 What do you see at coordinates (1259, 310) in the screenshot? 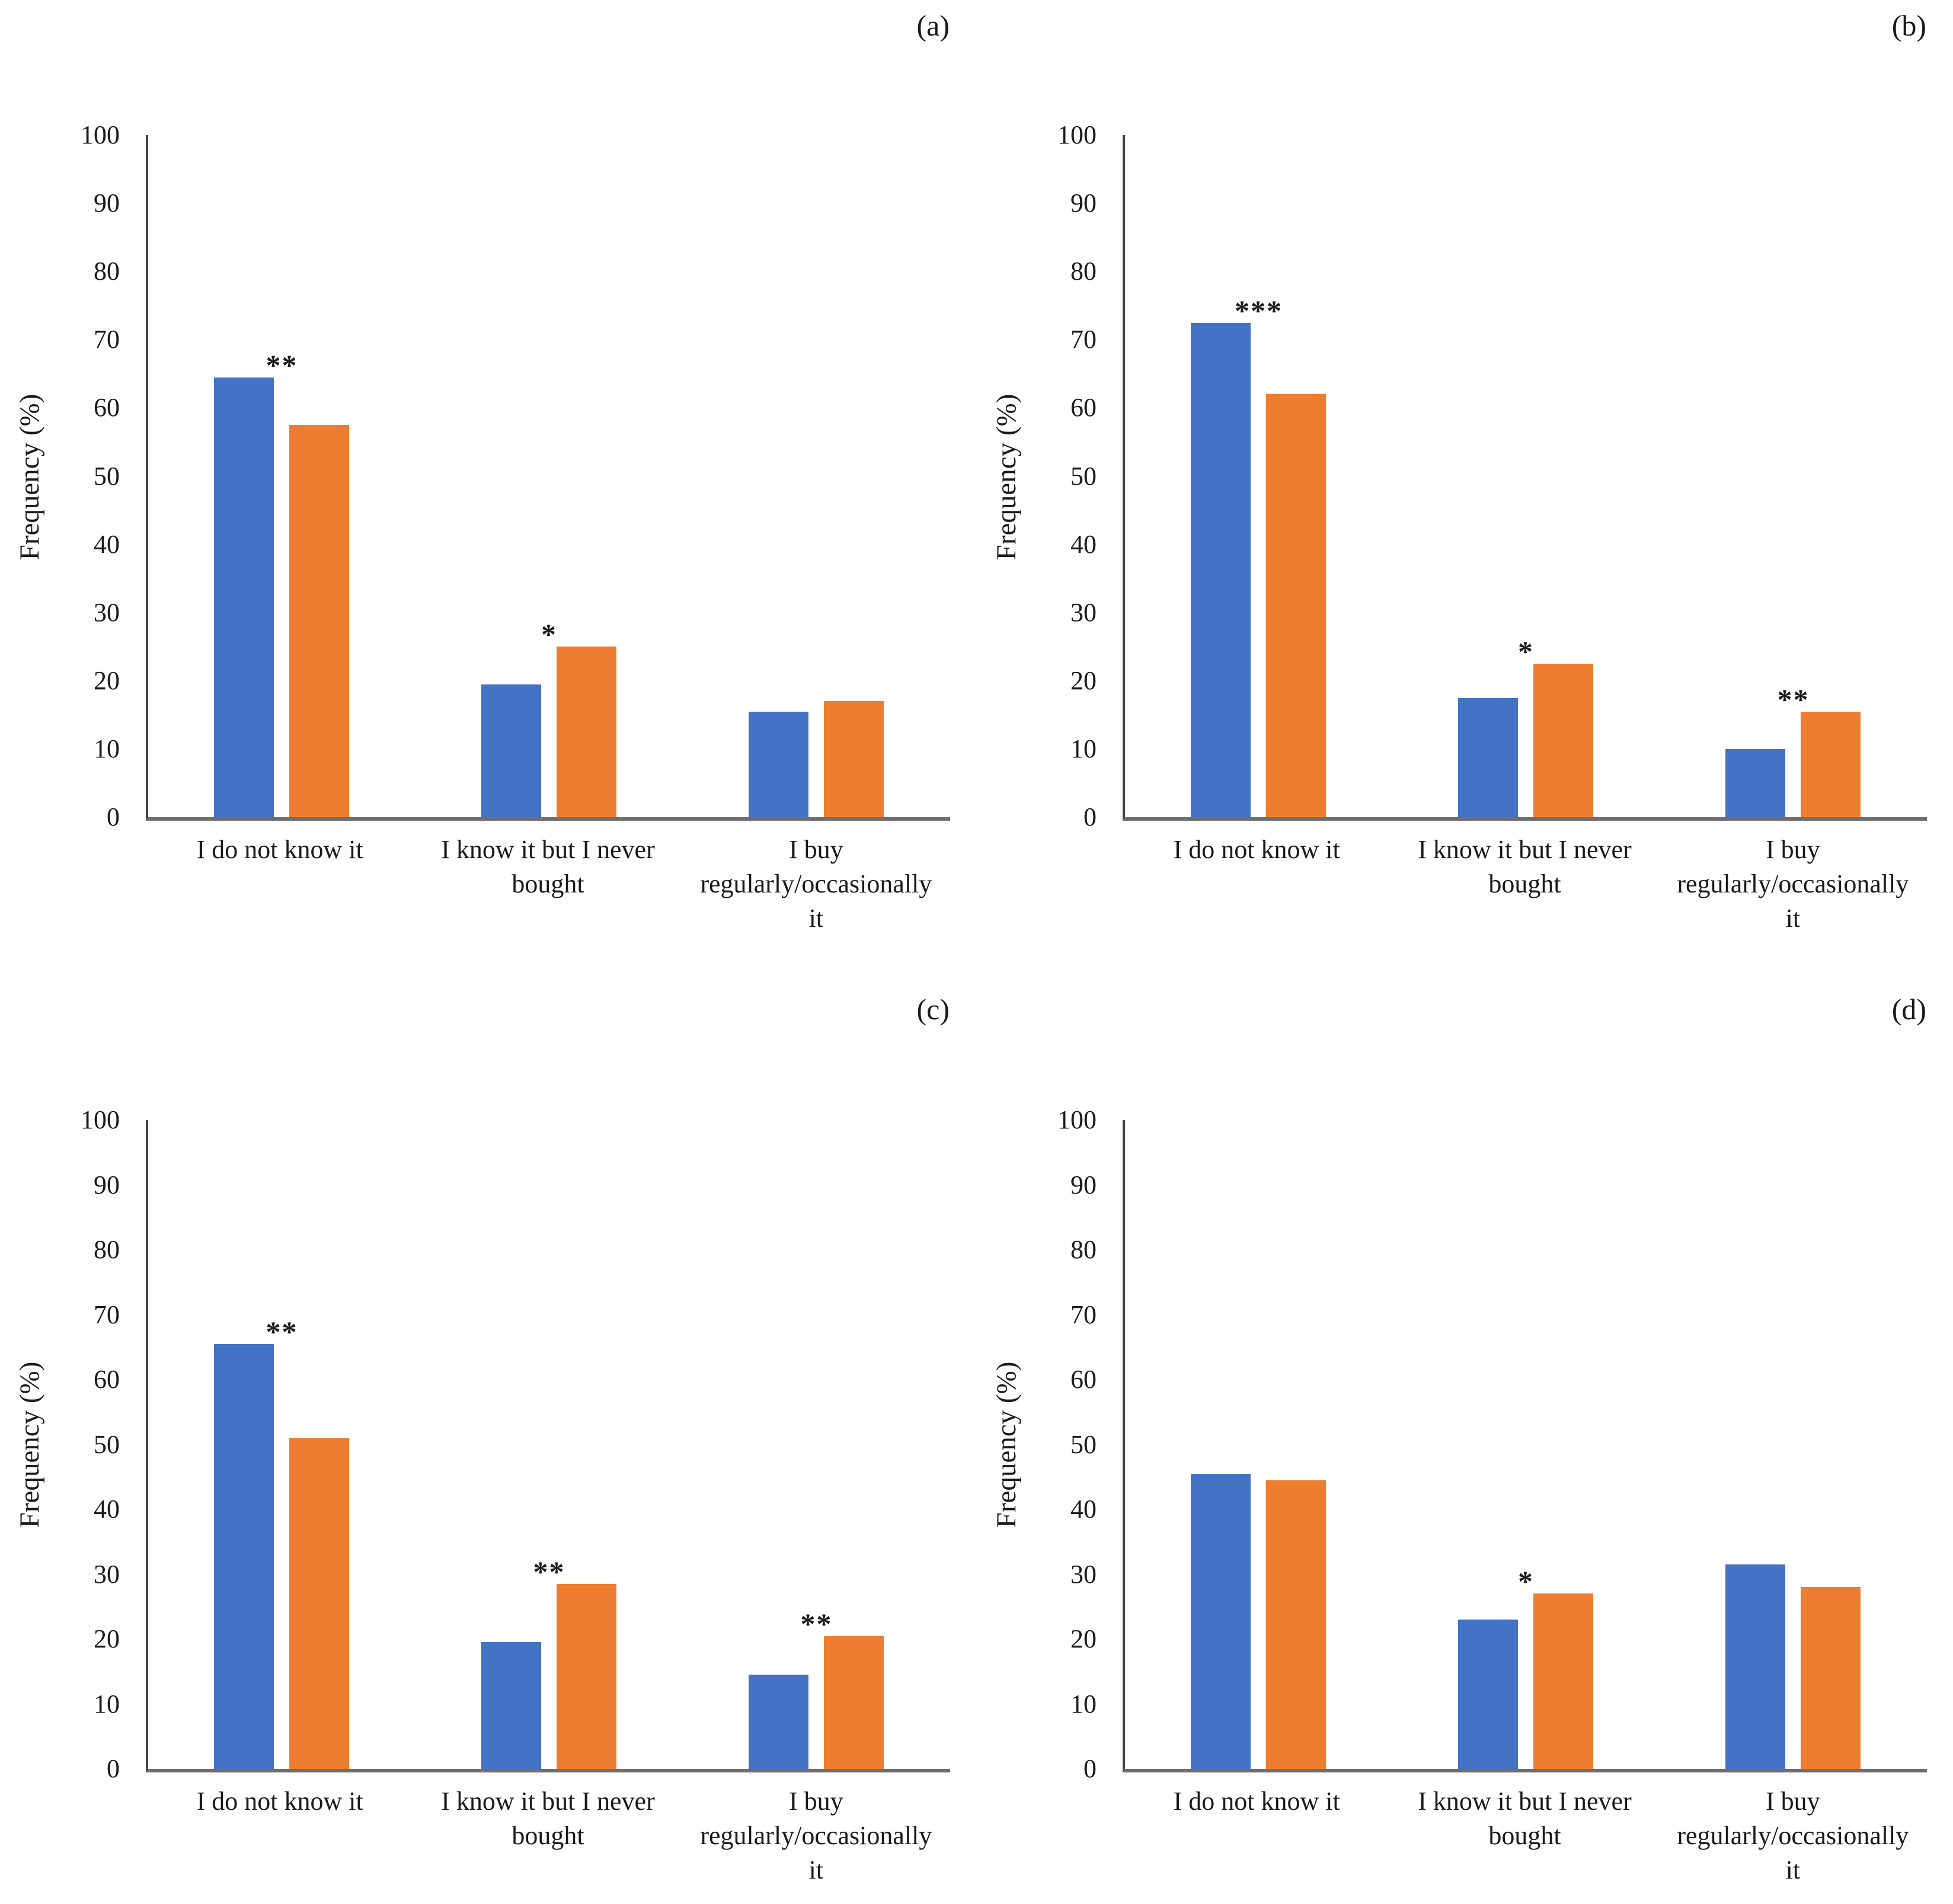
I see `significance-stars: ***` at bounding box center [1259, 310].